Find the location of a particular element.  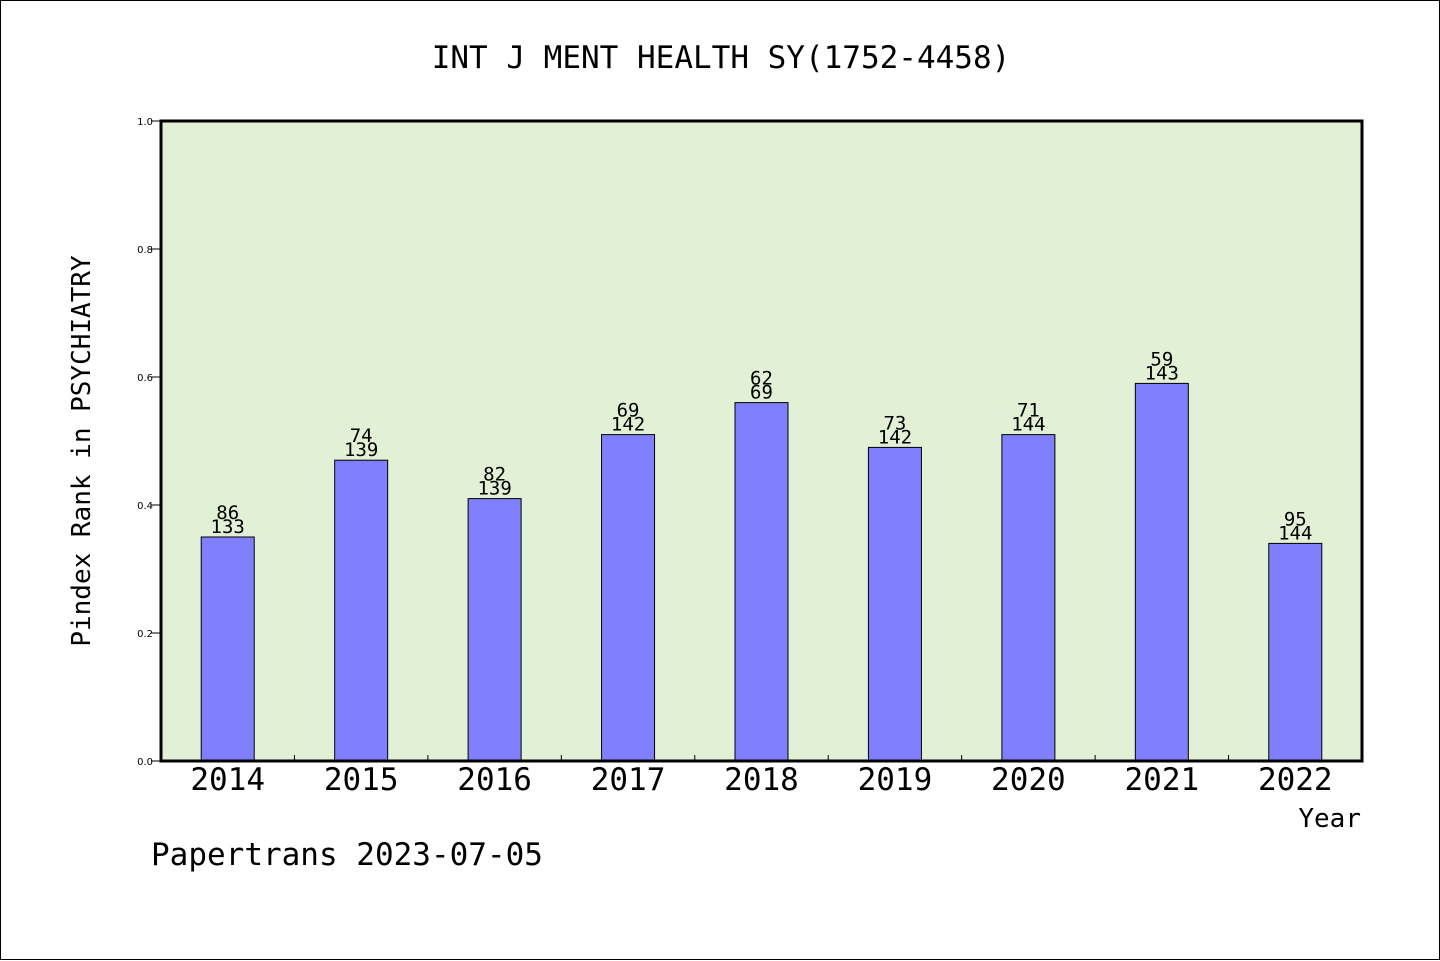

bar-2020 is located at coordinates (1028, 598).